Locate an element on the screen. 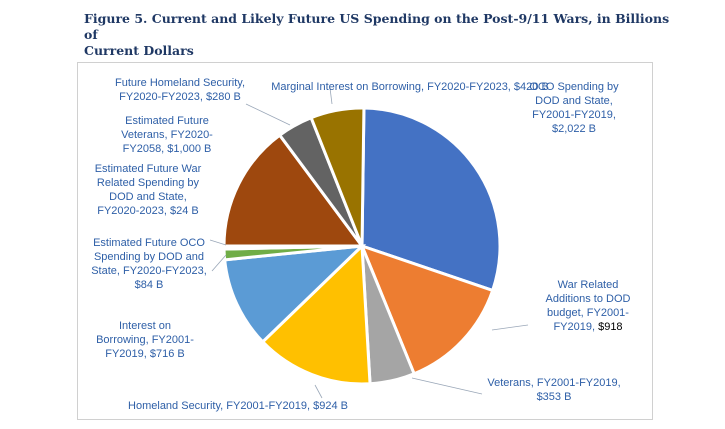  slice-label-4: Homeland Security, FY2001-FY2019, $924 B is located at coordinates (238, 406).